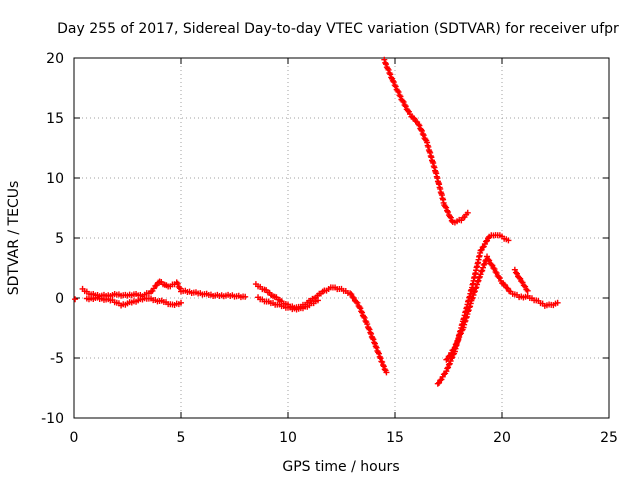 This screenshot has height=480, width=640. Describe the element at coordinates (74, 438) in the screenshot. I see `x-tick-label: 0` at that location.